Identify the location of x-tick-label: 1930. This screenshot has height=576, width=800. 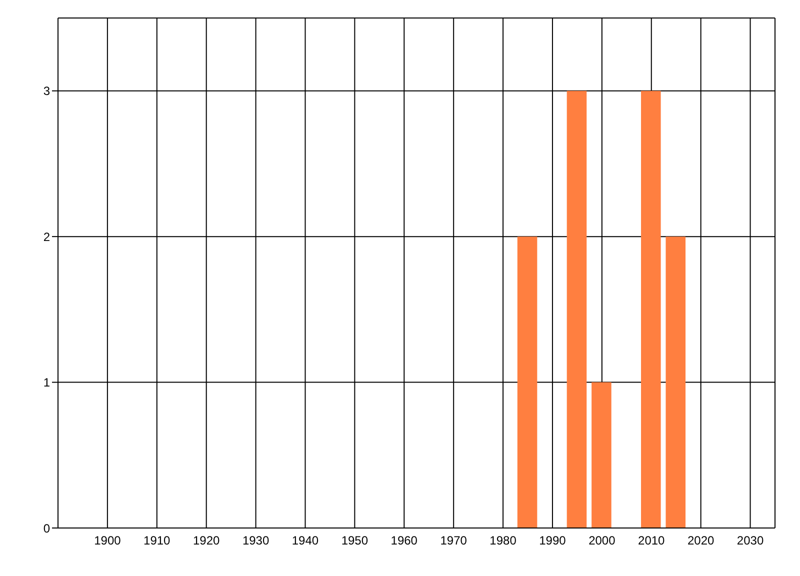
(256, 541).